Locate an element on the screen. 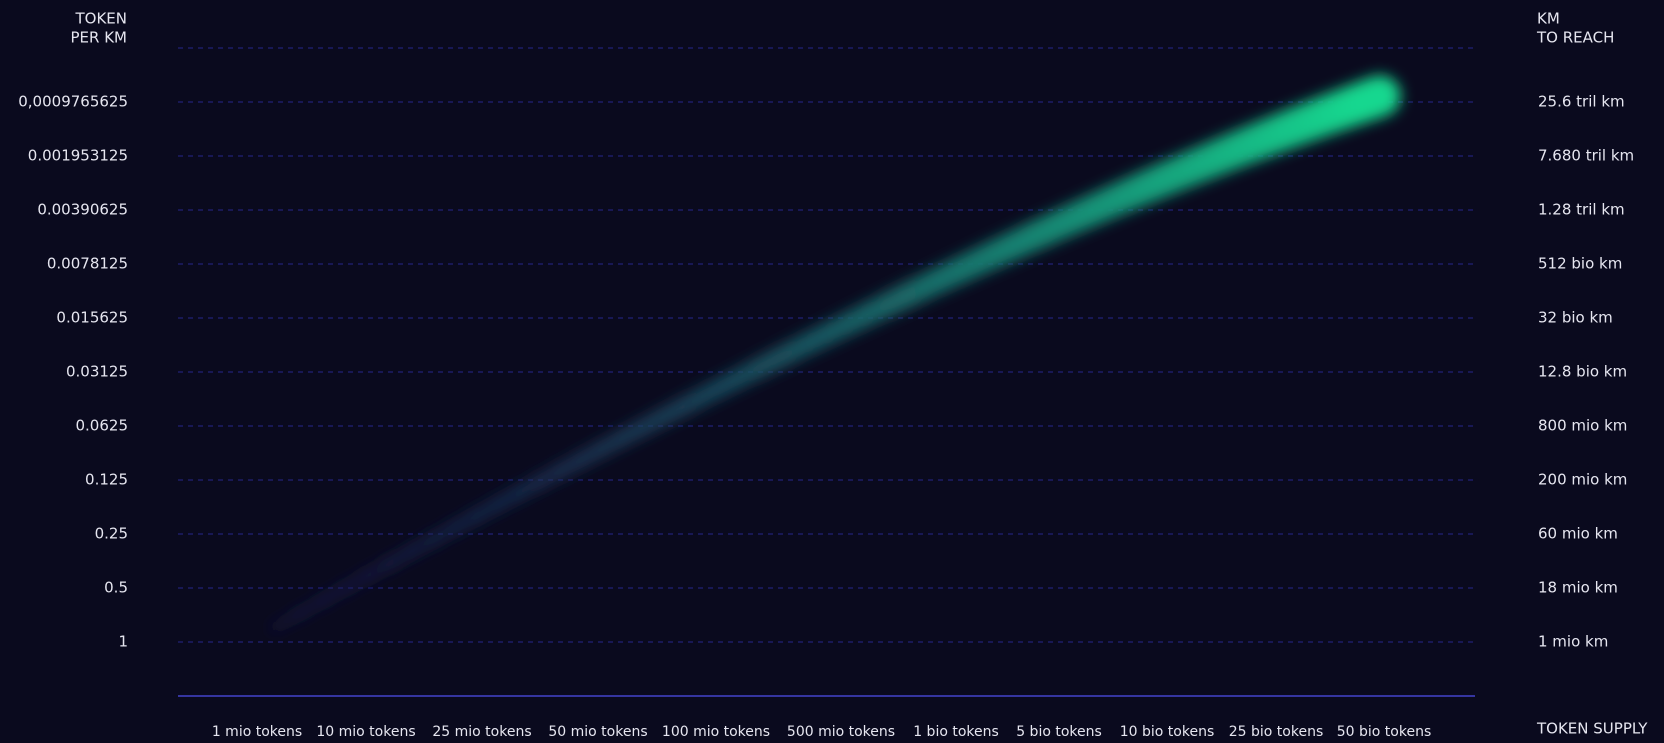 The height and width of the screenshot is (743, 1664). right-axis-label: 200 mio km is located at coordinates (1582, 480).